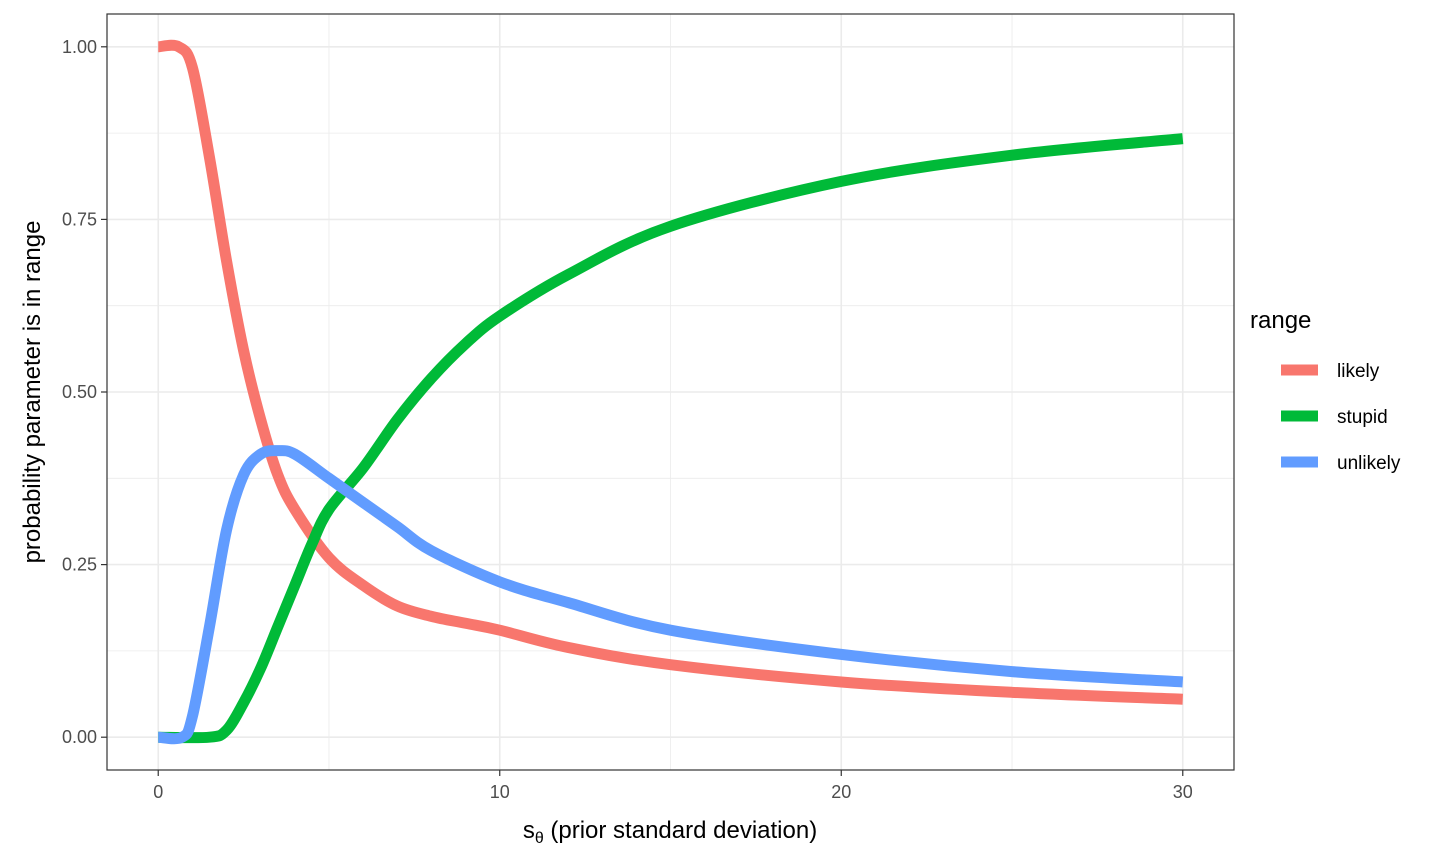 The image size is (1440, 864). Describe the element at coordinates (1369, 463) in the screenshot. I see `legend-label-unlikely: unlikely` at that location.